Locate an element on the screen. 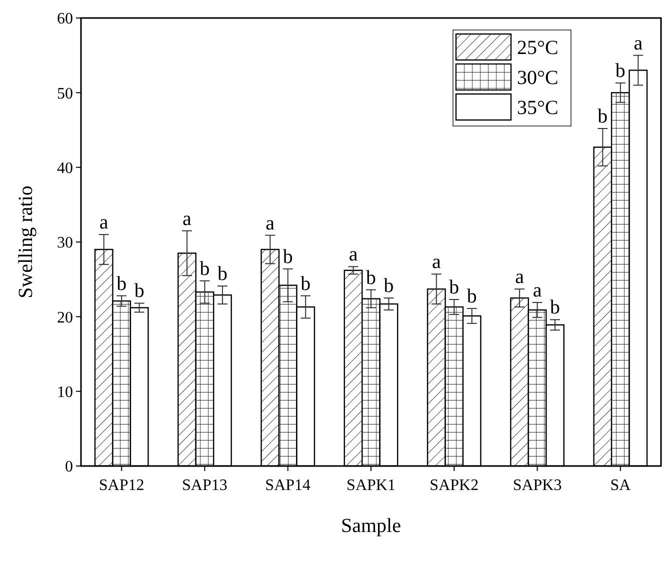  legend-label: 25°C is located at coordinates (537, 48).